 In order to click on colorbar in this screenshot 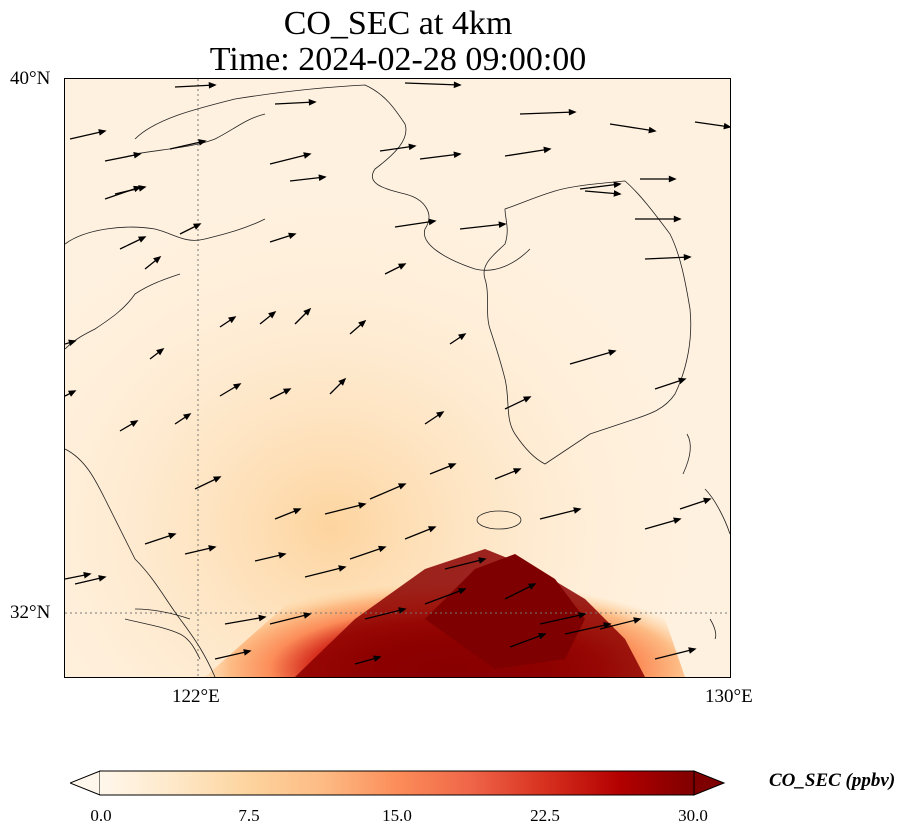, I will do `click(398, 783)`.